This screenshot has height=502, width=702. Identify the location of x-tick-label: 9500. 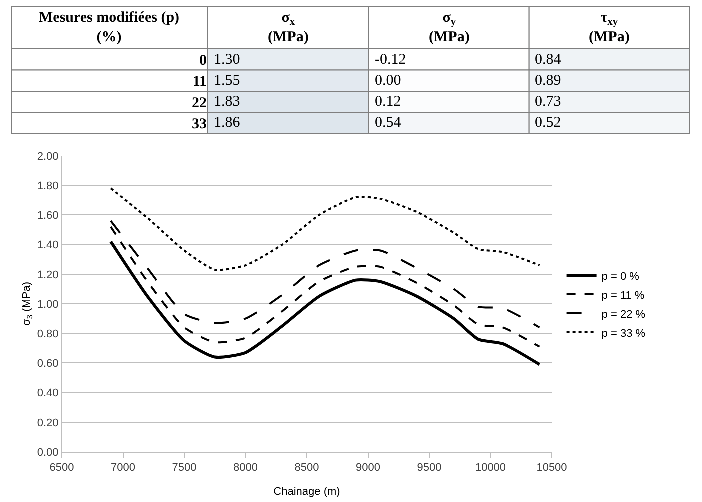
(429, 468).